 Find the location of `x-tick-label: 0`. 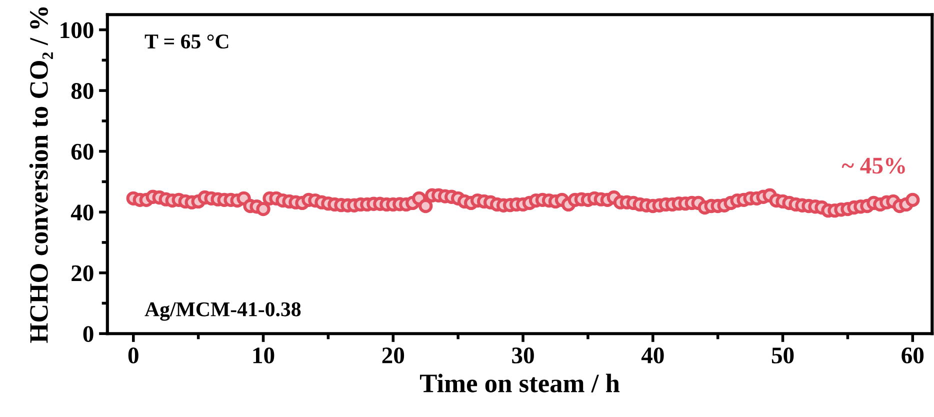

x-tick-label: 0 is located at coordinates (133, 355).